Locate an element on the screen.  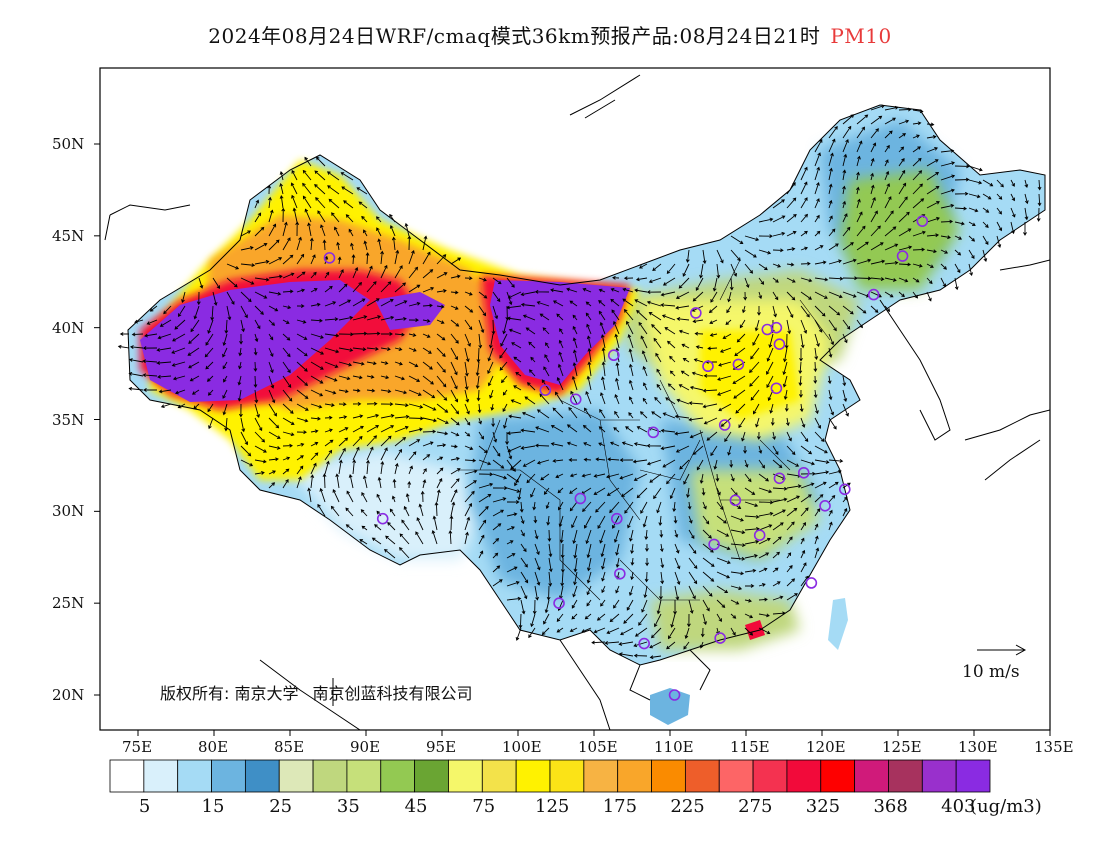
lat-label: 25N is located at coordinates (68, 603).